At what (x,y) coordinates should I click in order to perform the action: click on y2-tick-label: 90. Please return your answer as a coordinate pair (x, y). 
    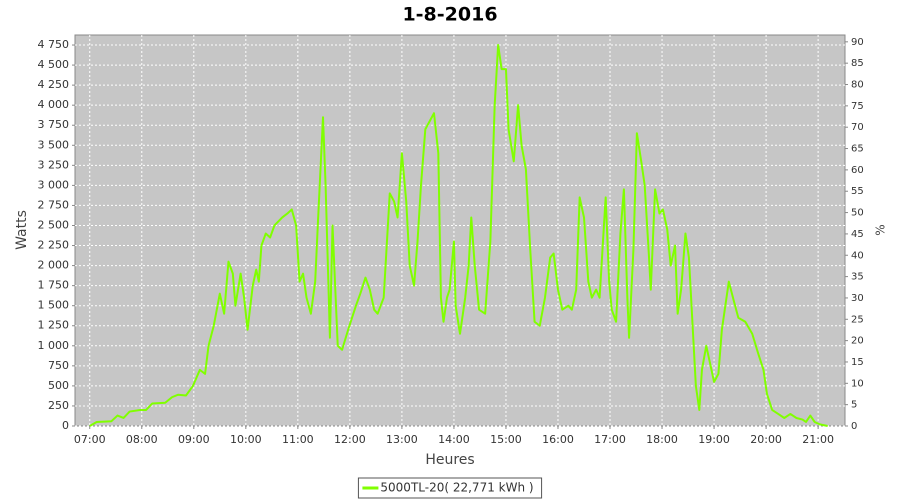
    Looking at the image, I should click on (857, 42).